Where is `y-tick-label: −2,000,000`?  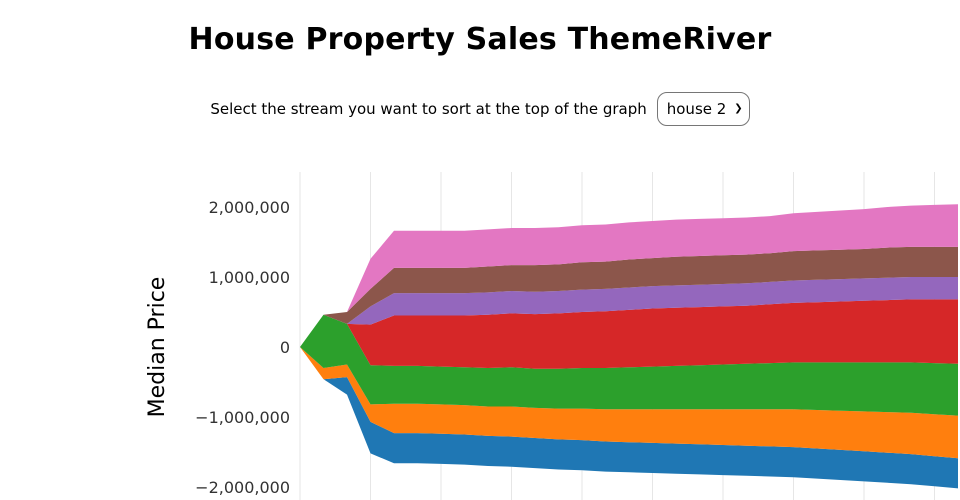
y-tick-label: −2,000,000 is located at coordinates (242, 487).